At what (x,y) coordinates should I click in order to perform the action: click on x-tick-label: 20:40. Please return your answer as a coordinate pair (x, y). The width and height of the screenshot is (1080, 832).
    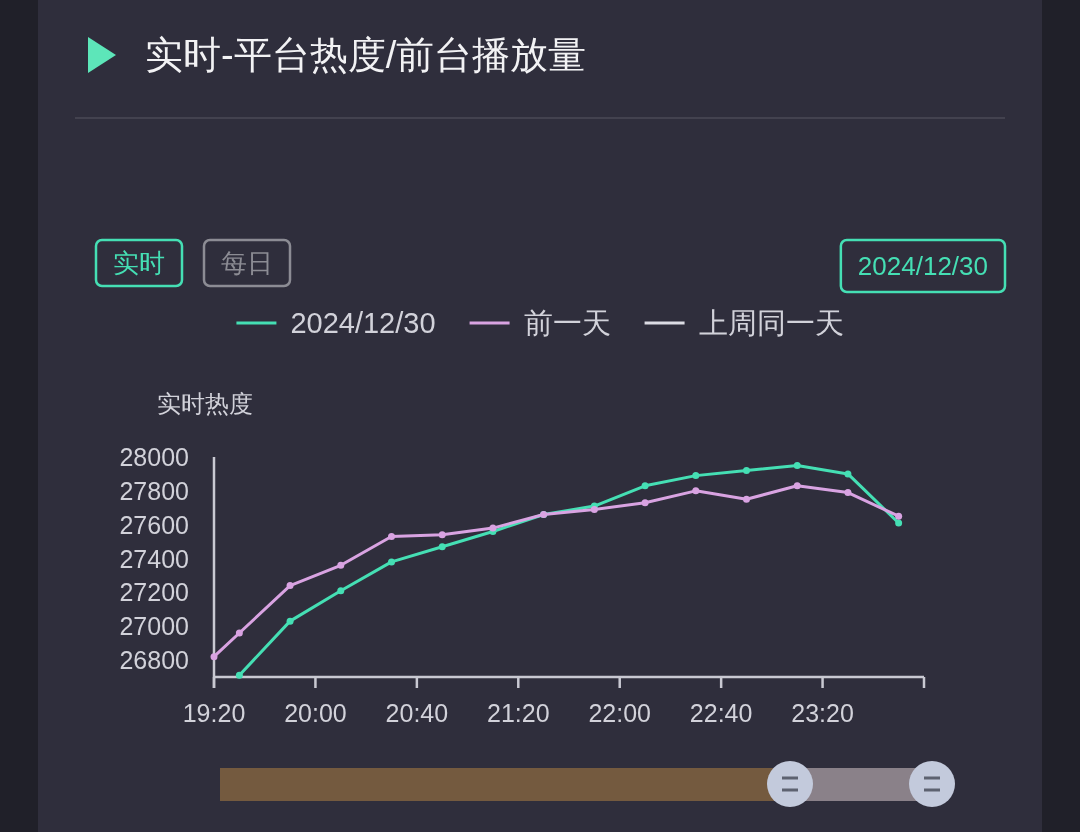
    Looking at the image, I should click on (417, 713).